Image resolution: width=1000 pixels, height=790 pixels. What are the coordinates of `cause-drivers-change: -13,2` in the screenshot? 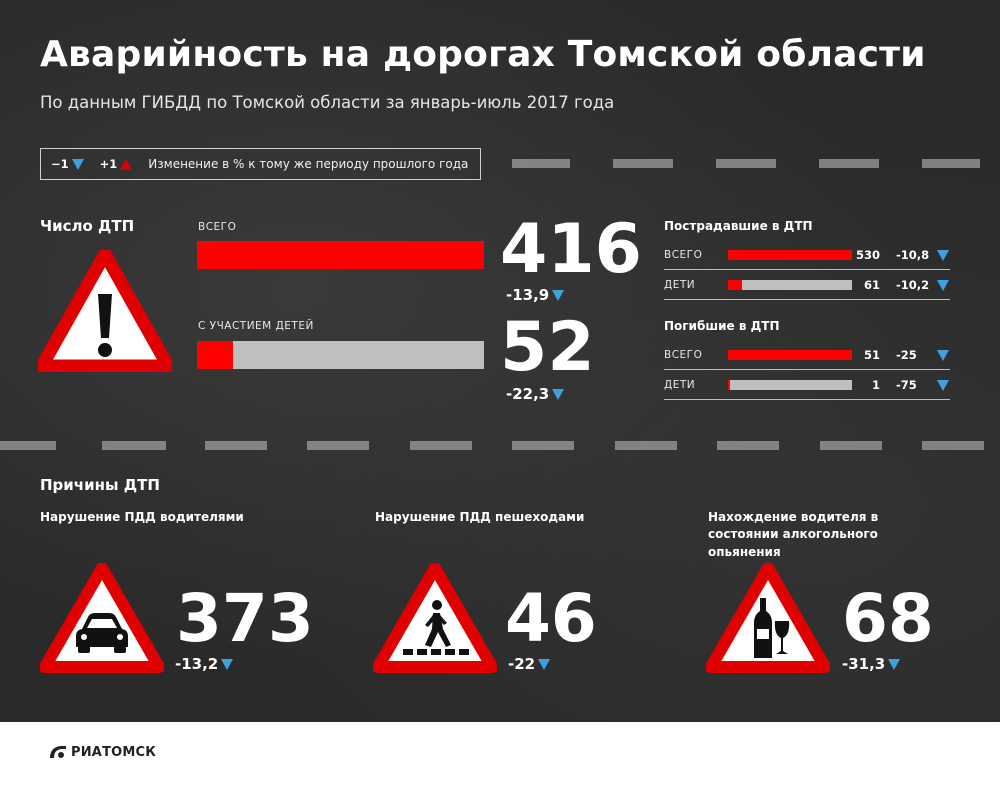 It's located at (204, 664).